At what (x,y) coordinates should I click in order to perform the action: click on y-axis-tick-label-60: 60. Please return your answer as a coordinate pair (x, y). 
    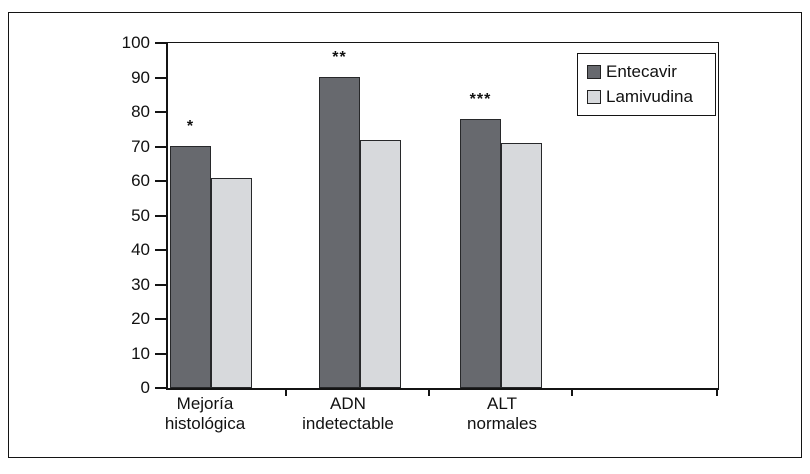
    Looking at the image, I should click on (140, 180).